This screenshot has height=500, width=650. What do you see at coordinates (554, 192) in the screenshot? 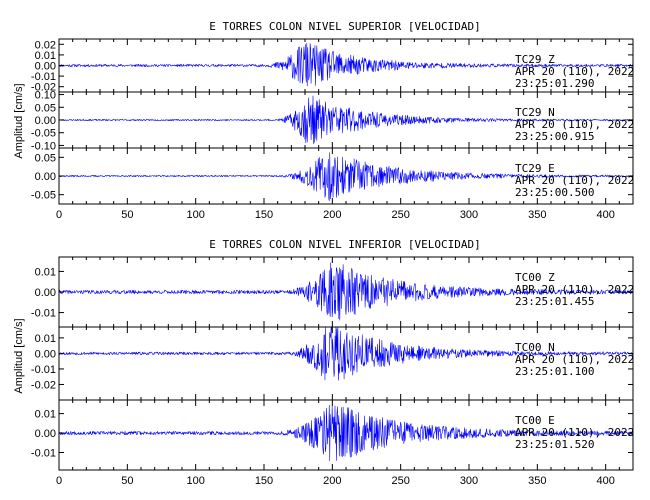
I see `time-label: 23:25:00.500` at bounding box center [554, 192].